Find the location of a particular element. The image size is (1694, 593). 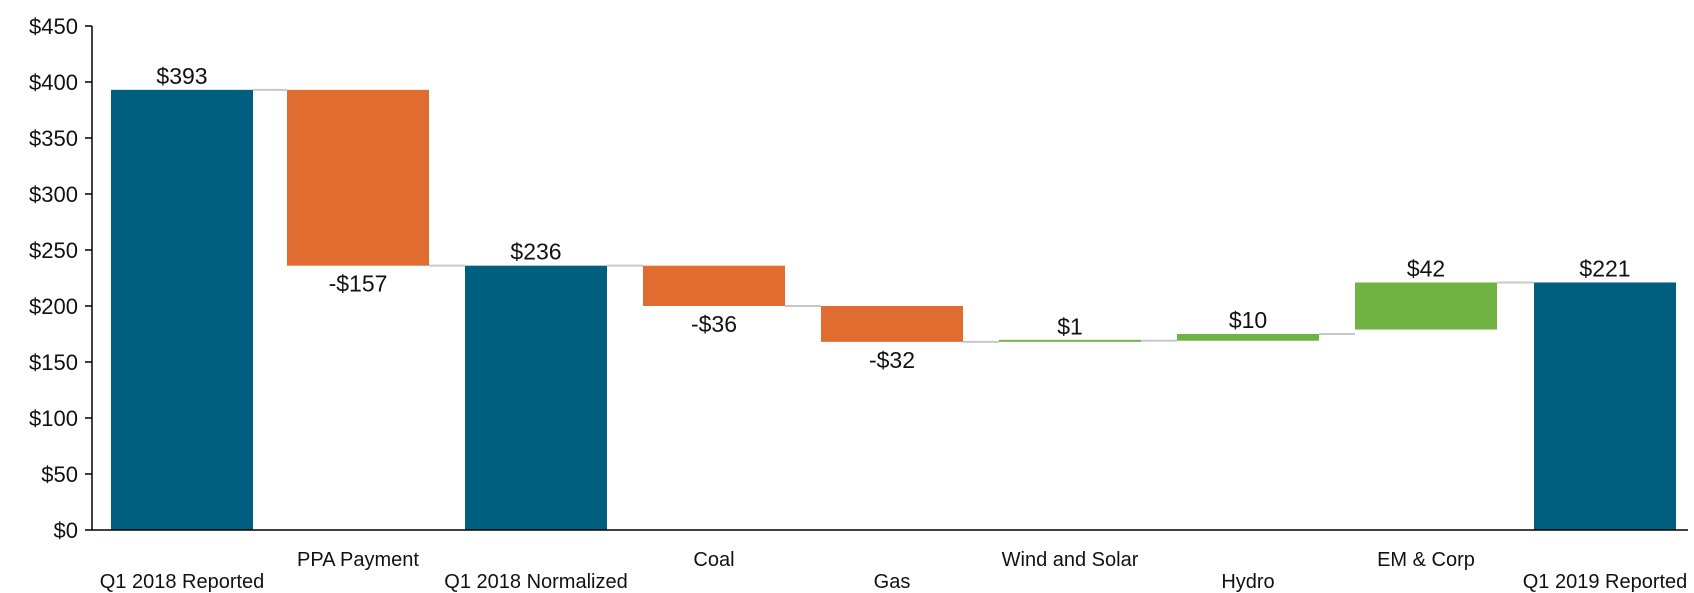

category-label: Coal is located at coordinates (713, 560).